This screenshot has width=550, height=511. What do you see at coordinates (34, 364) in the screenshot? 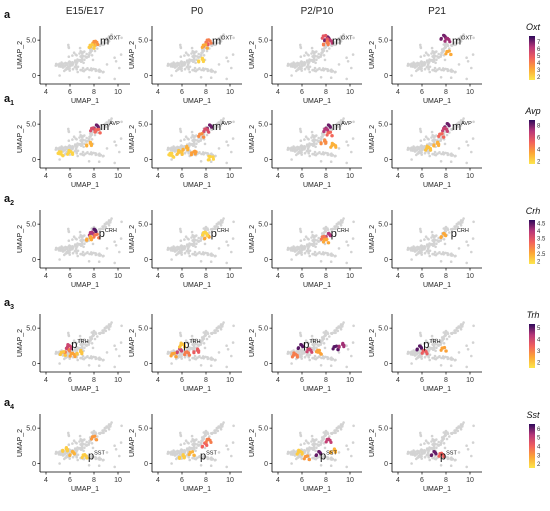
I see `y-tick-label: 0` at bounding box center [34, 364].